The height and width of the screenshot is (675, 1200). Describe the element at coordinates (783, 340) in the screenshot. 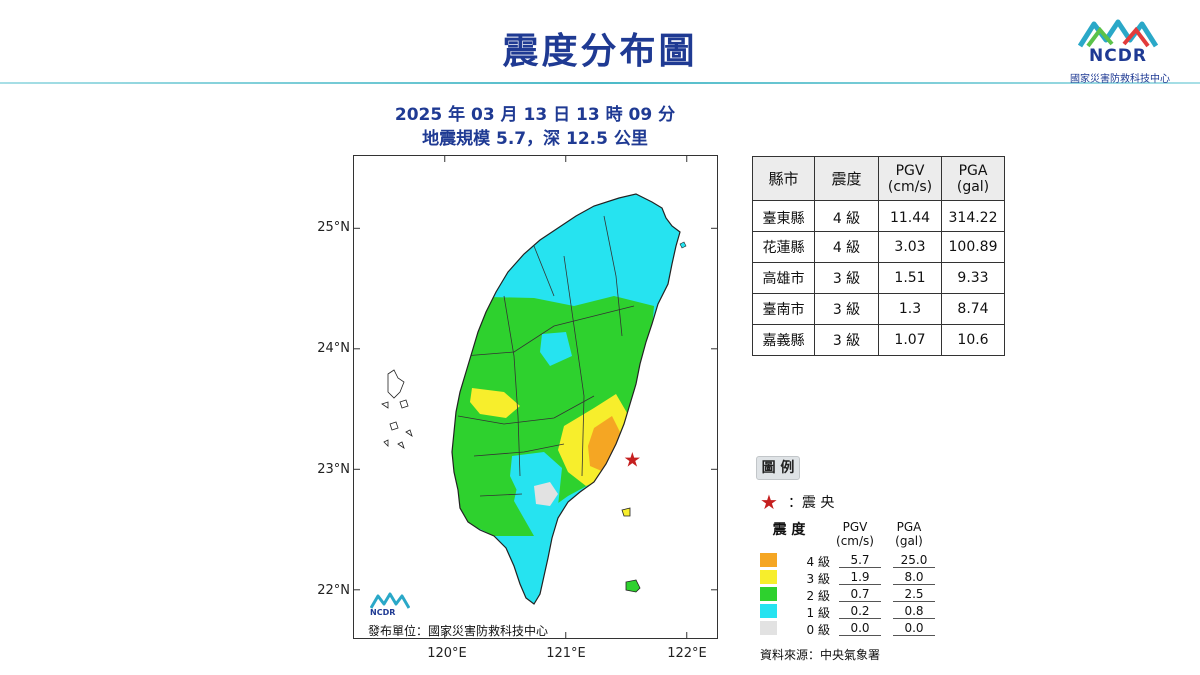

I see `cell-county: 嘉義縣` at that location.